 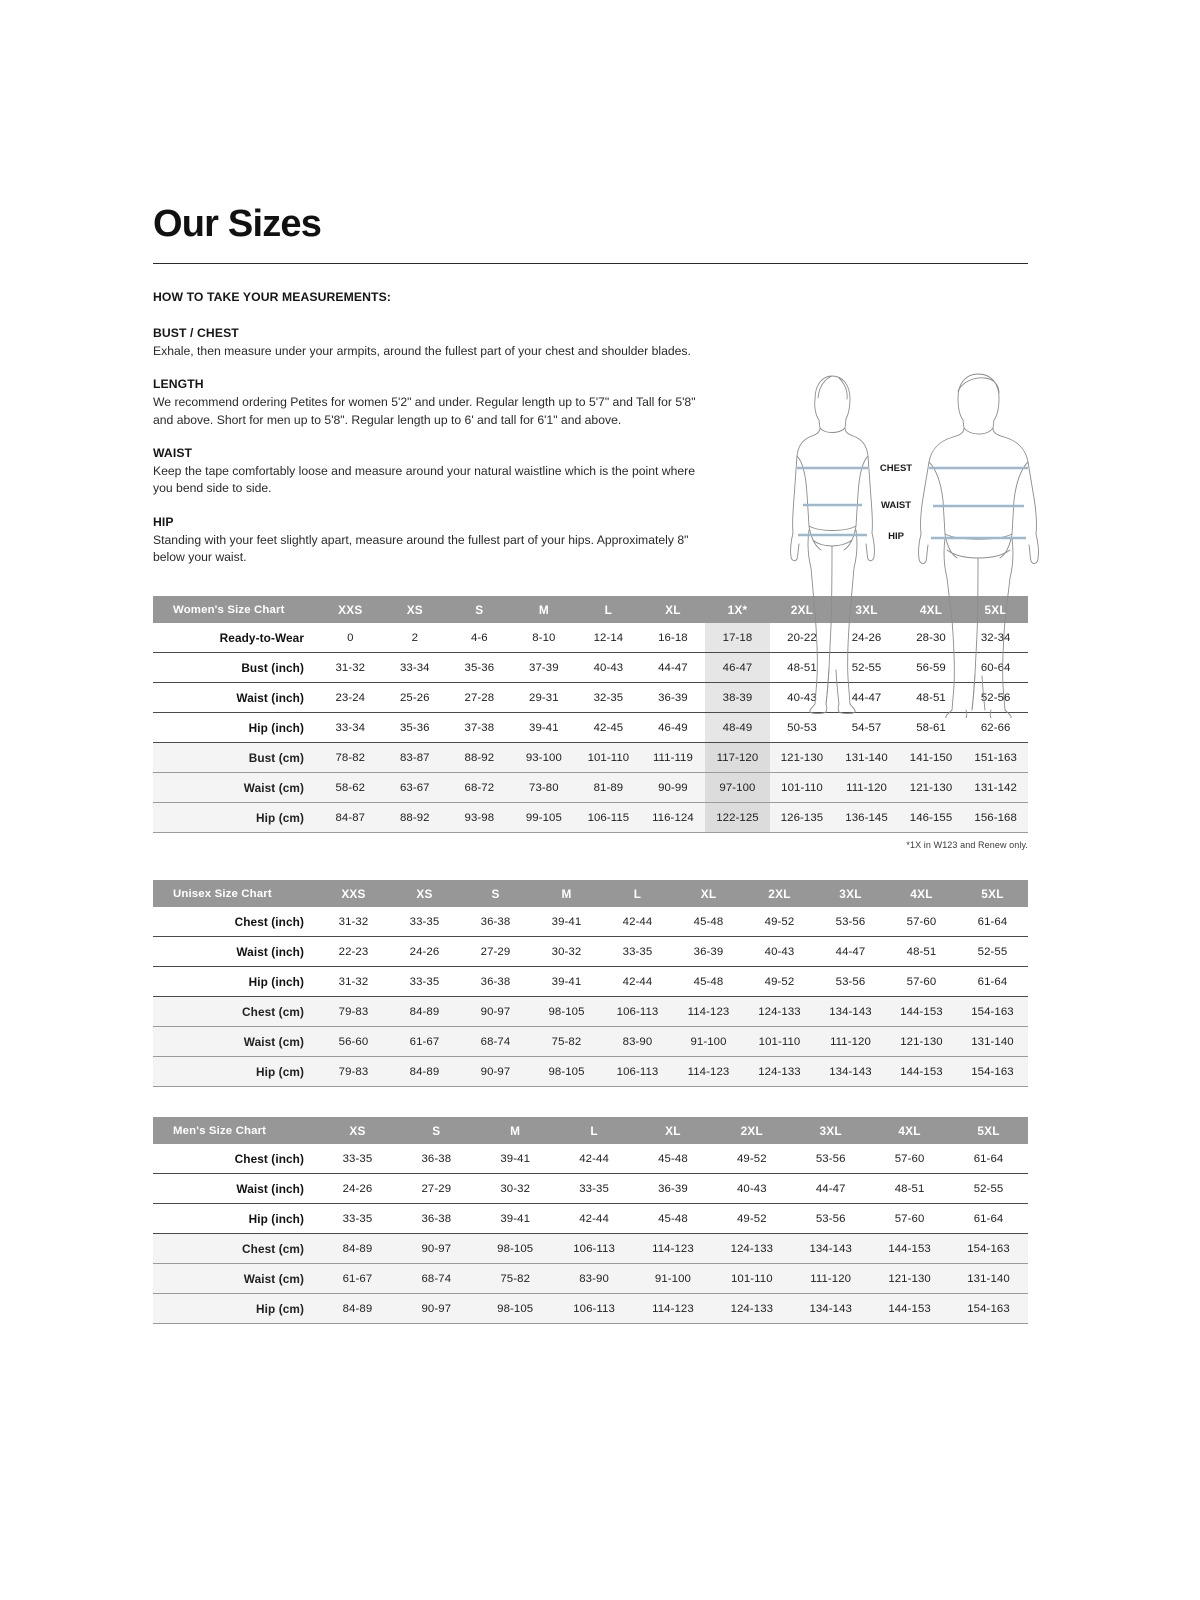 I want to click on table-cell: 144-153, so click(x=909, y=1248).